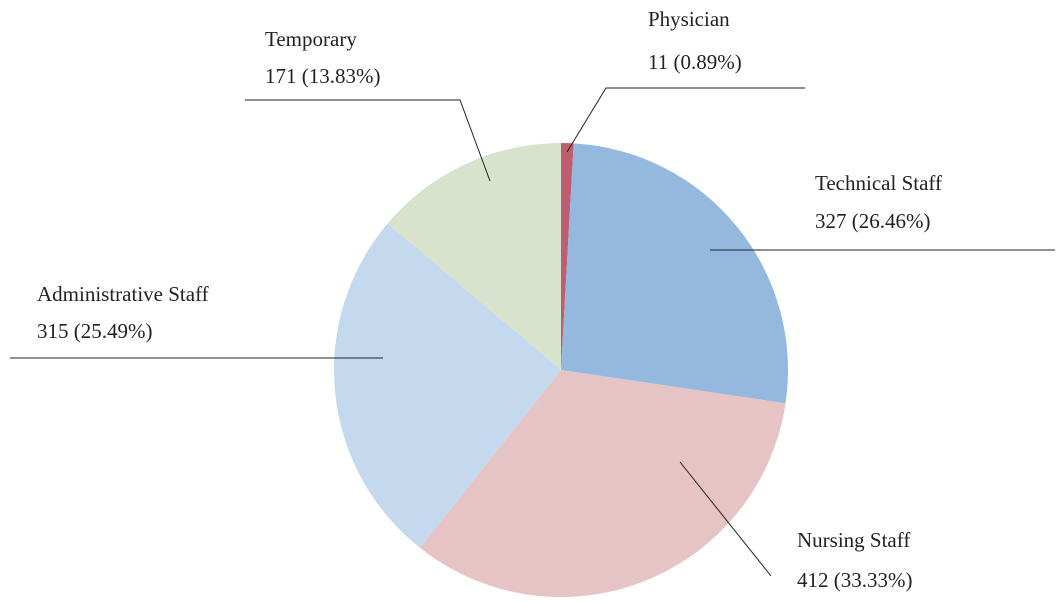 The width and height of the screenshot is (1057, 603). I want to click on slice-label: Administrative Staff, so click(123, 294).